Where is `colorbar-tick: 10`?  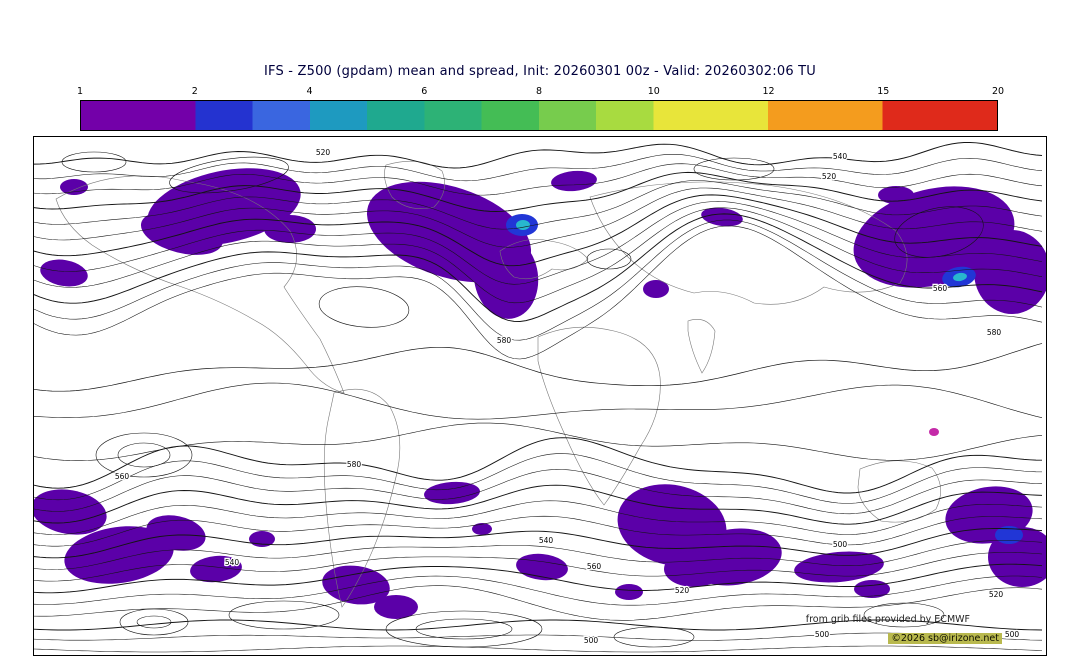 colorbar-tick: 10 is located at coordinates (653, 91).